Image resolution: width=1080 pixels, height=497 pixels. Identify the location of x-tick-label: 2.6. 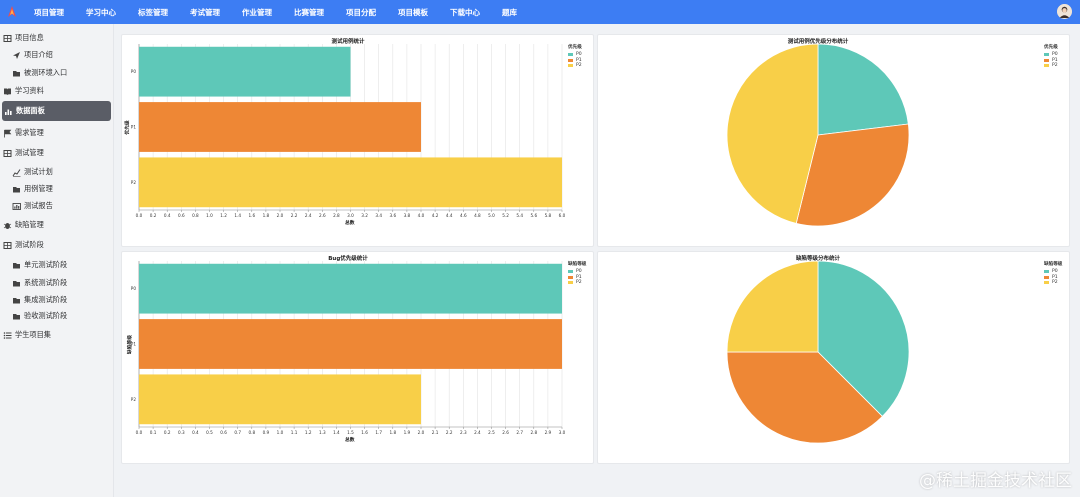
(505, 432).